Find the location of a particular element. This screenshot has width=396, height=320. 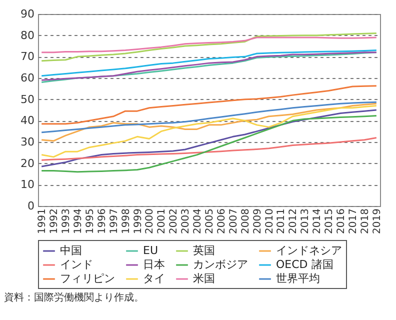

x-tick-label: 2012 is located at coordinates (294, 221).